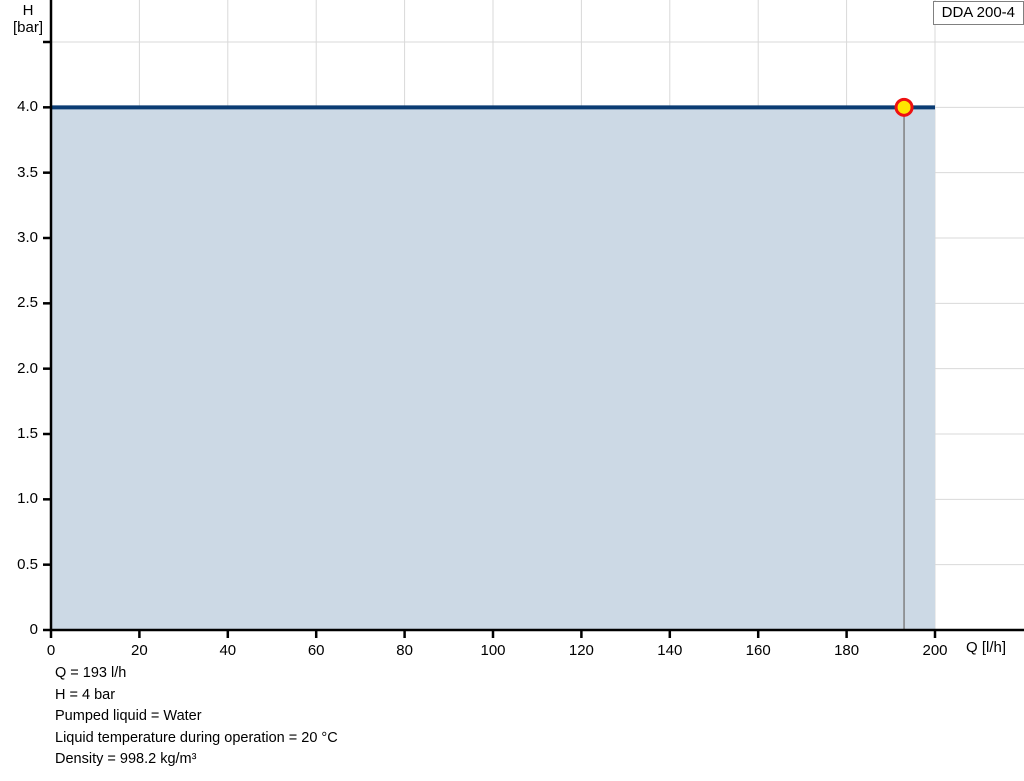 Image resolution: width=1024 pixels, height=781 pixels. I want to click on x-axis-title: Q [l/h], so click(986, 647).